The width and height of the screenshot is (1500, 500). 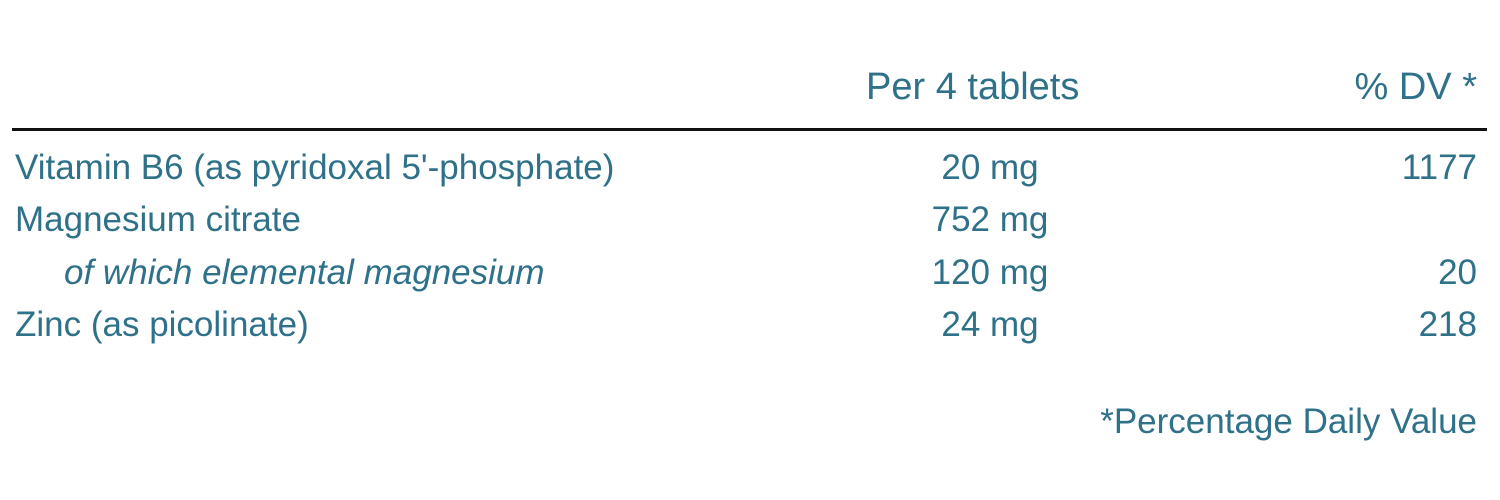 What do you see at coordinates (750, 218) in the screenshot?
I see `table-row: Magnesium citrate 752 mg` at bounding box center [750, 218].